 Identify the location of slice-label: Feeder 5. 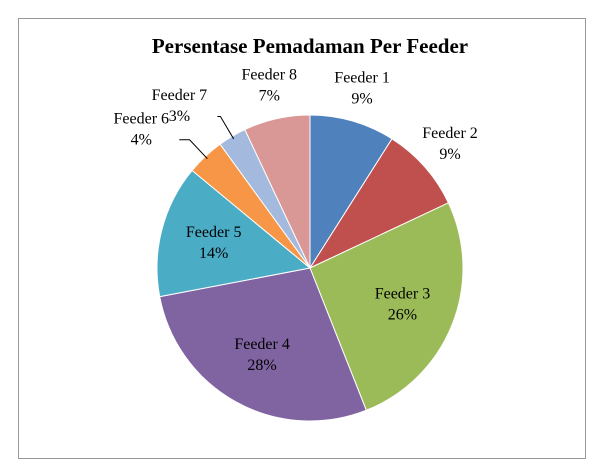
(214, 232).